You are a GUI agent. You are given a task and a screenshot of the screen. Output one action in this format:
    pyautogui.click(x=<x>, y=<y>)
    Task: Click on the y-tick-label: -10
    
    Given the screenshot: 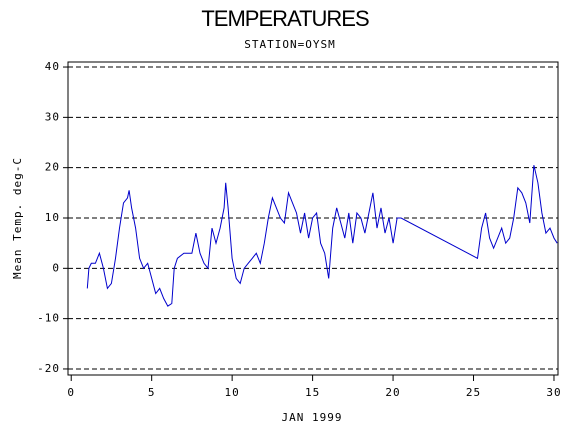 What is the action you would take?
    pyautogui.click(x=48, y=318)
    